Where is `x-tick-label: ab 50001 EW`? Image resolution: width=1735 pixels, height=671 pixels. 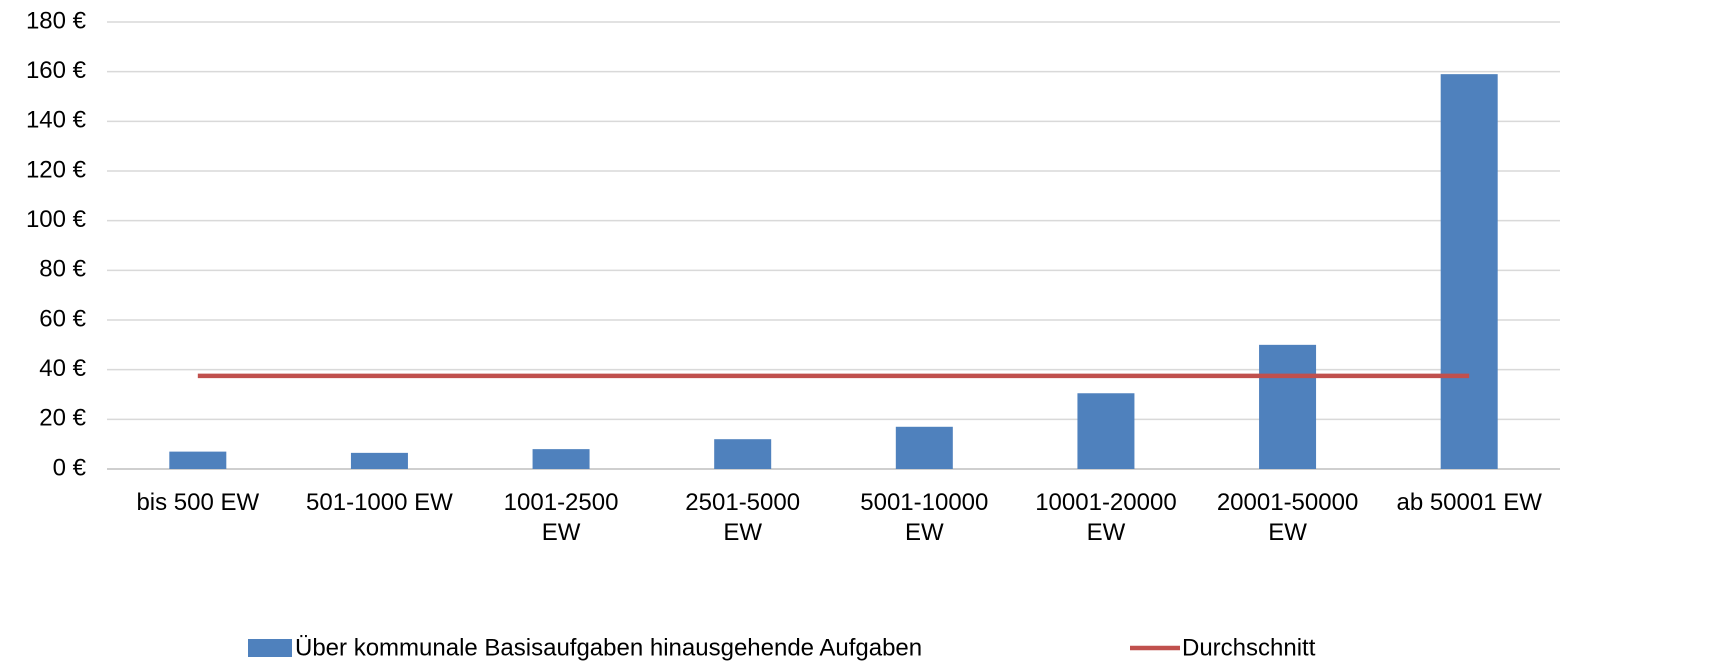
x-tick-label: ab 50001 EW is located at coordinates (1469, 502).